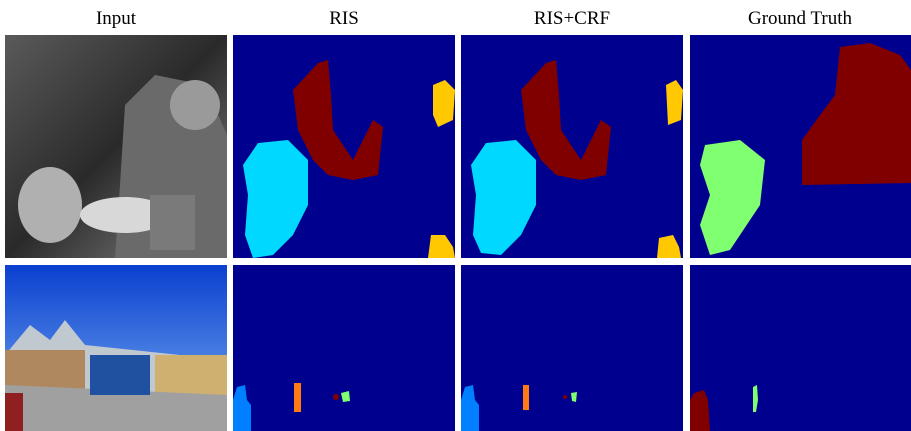 The height and width of the screenshot is (431, 911). Describe the element at coordinates (344, 18) in the screenshot. I see `column-header: RIS` at that location.